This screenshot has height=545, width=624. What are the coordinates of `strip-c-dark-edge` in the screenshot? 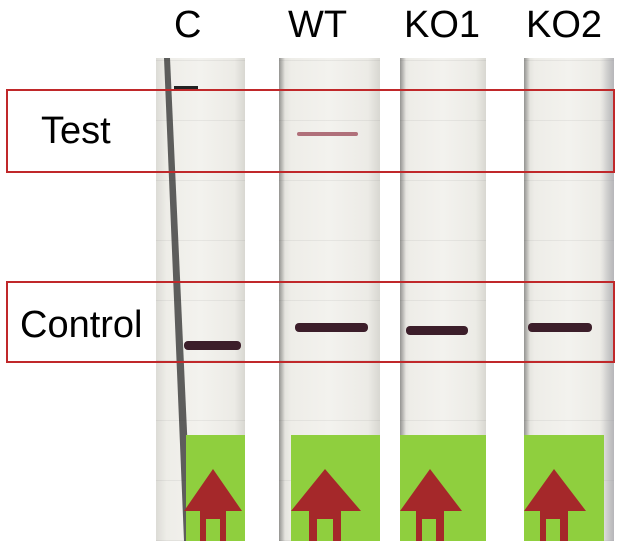 It's located at (178, 299).